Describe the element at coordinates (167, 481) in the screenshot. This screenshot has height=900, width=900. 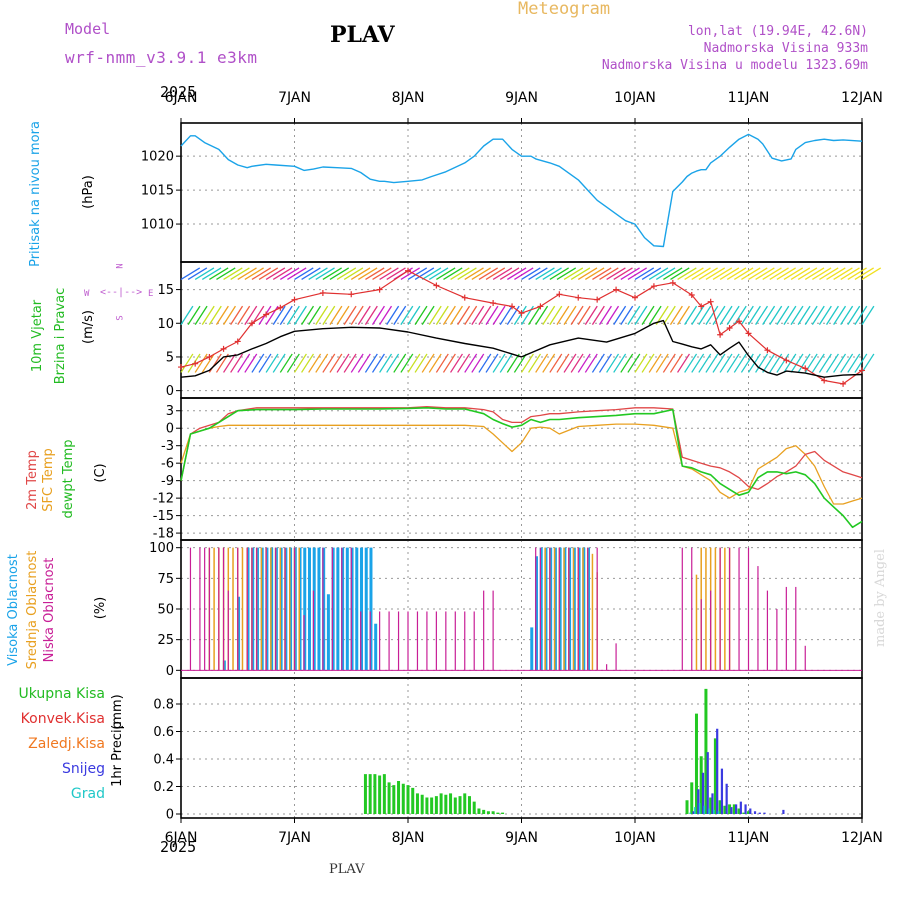
I see `y-tick-label: -9` at that location.